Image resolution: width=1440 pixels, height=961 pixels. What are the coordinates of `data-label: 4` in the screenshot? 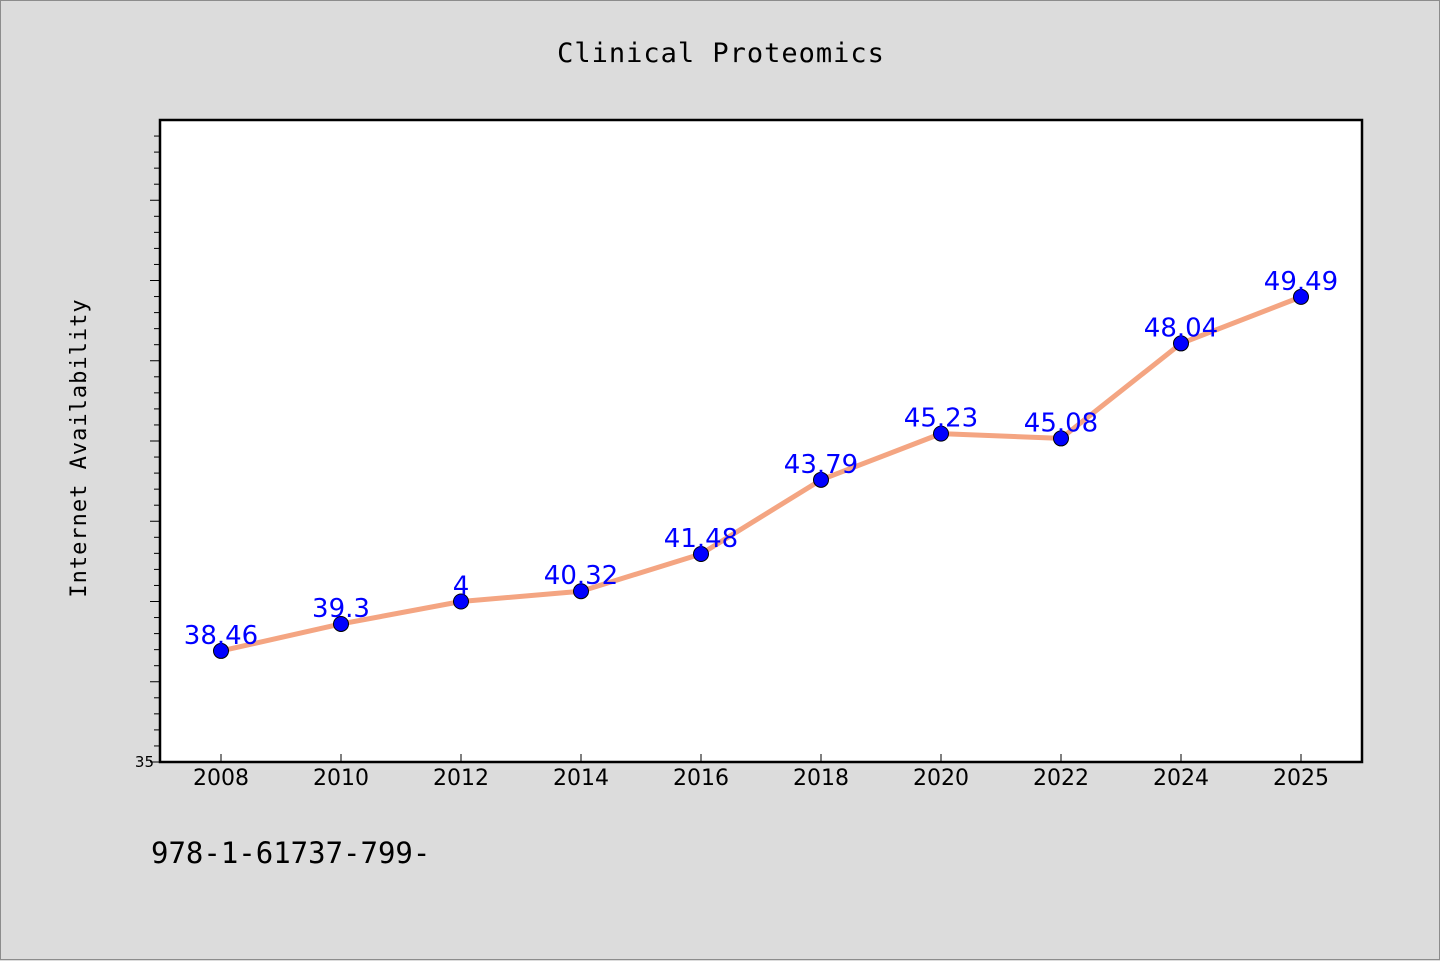 It's located at (461, 587).